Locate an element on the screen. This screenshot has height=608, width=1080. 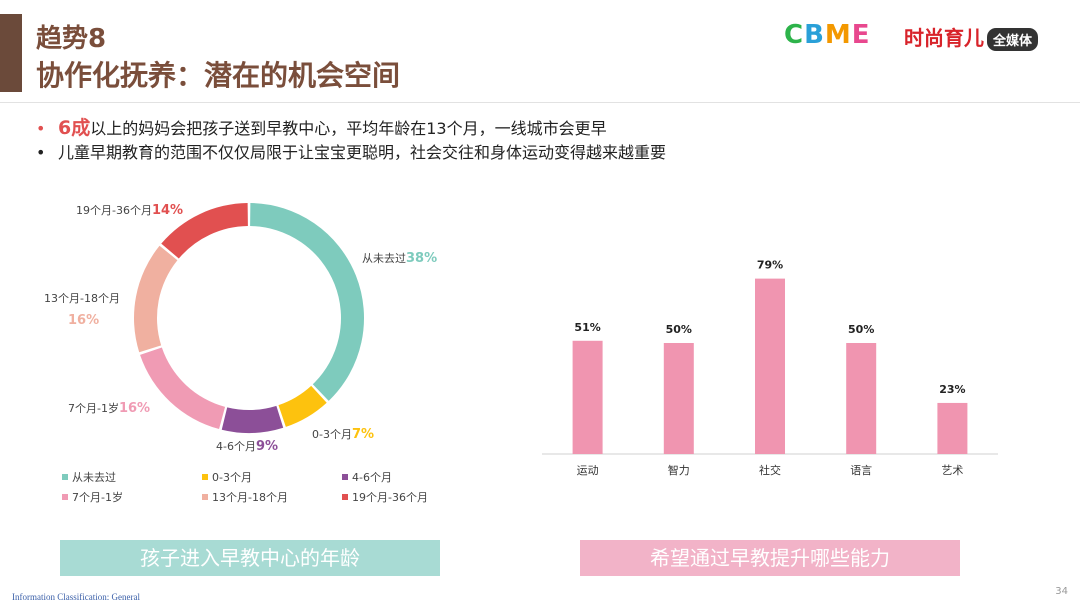
legend-label-part: 19个月-36个月 is located at coordinates (390, 497).